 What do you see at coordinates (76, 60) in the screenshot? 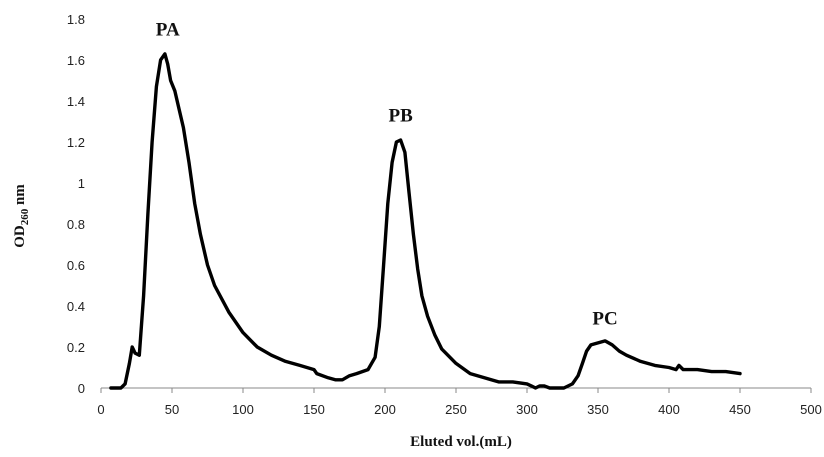
I see `y-tick-label: 1.6` at bounding box center [76, 60].